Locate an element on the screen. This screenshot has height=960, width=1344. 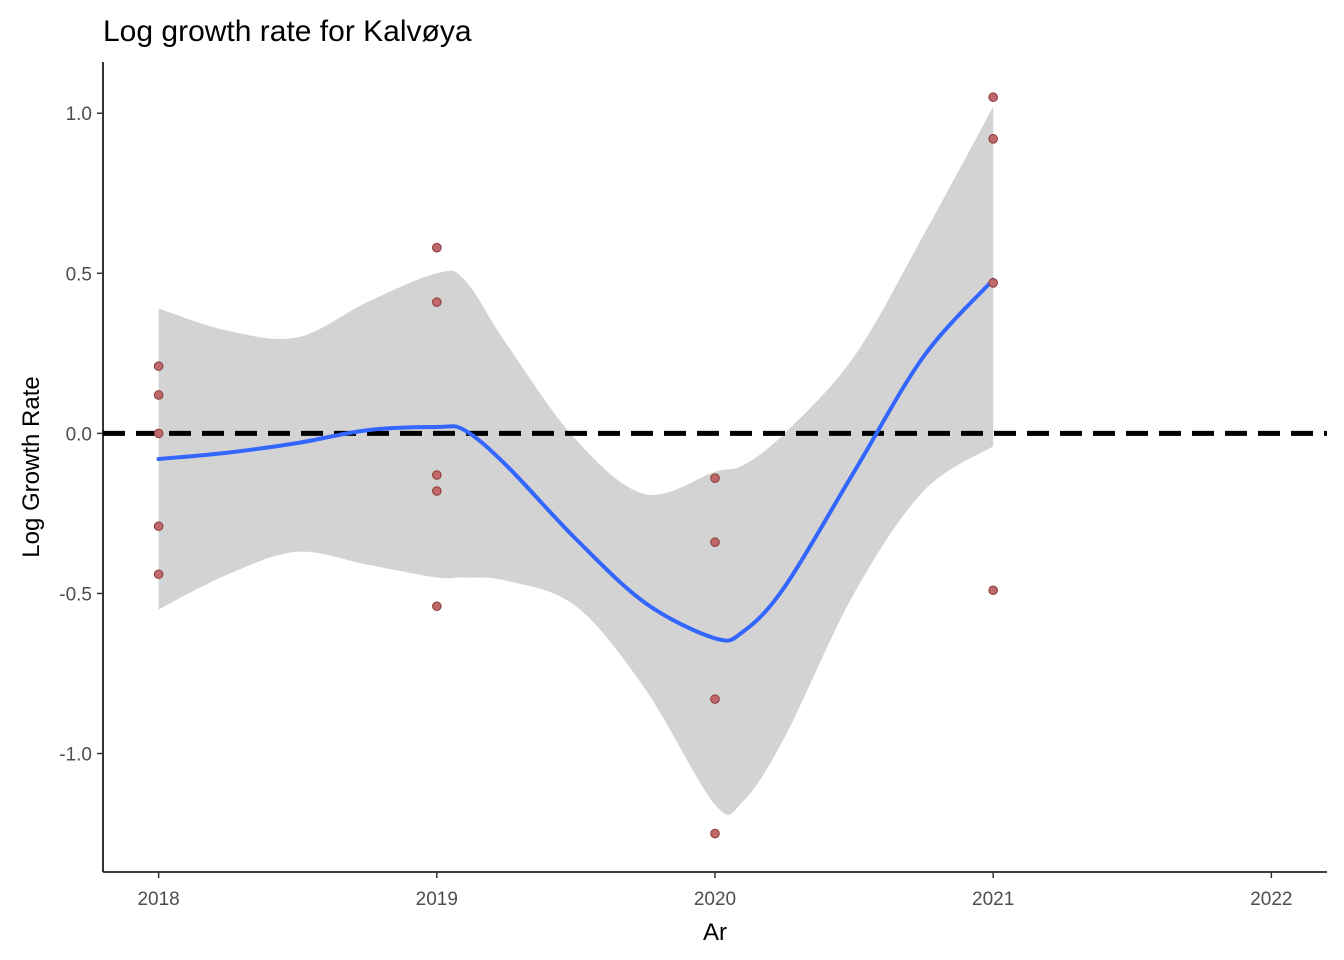
x-tick-label: 2019 is located at coordinates (437, 899).